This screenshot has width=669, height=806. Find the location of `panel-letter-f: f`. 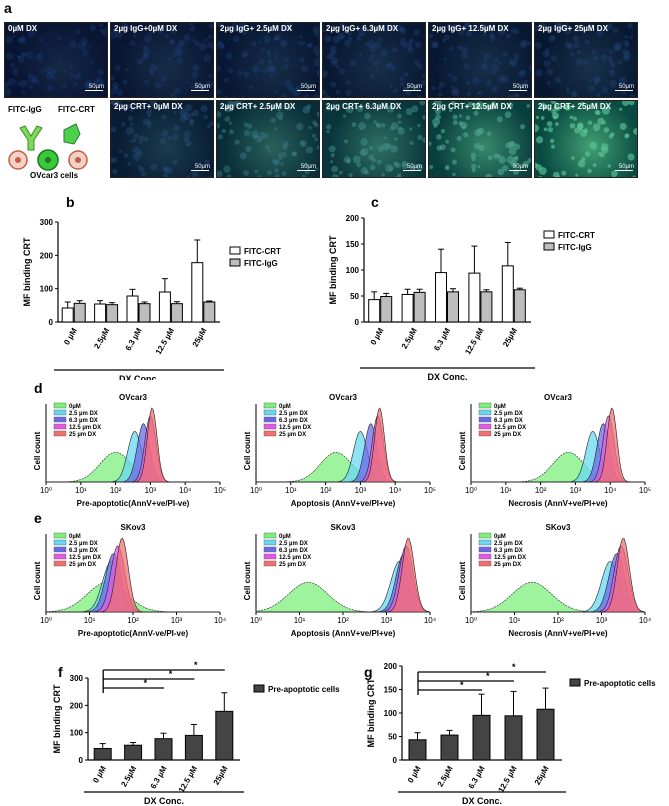

panel-letter-f: f is located at coordinates (60, 672).